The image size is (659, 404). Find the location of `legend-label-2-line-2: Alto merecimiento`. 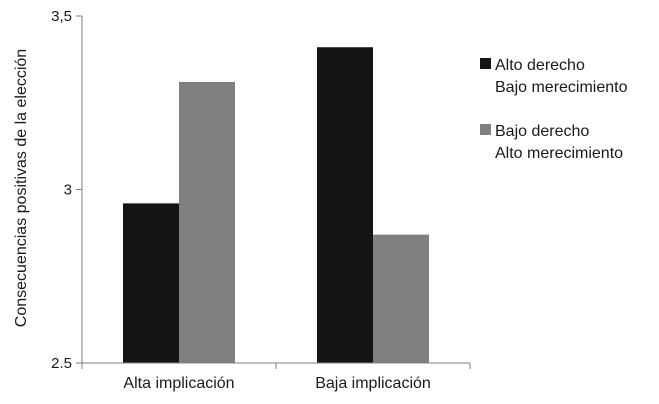

legend-label-2-line-2: Alto merecimiento is located at coordinates (559, 153).